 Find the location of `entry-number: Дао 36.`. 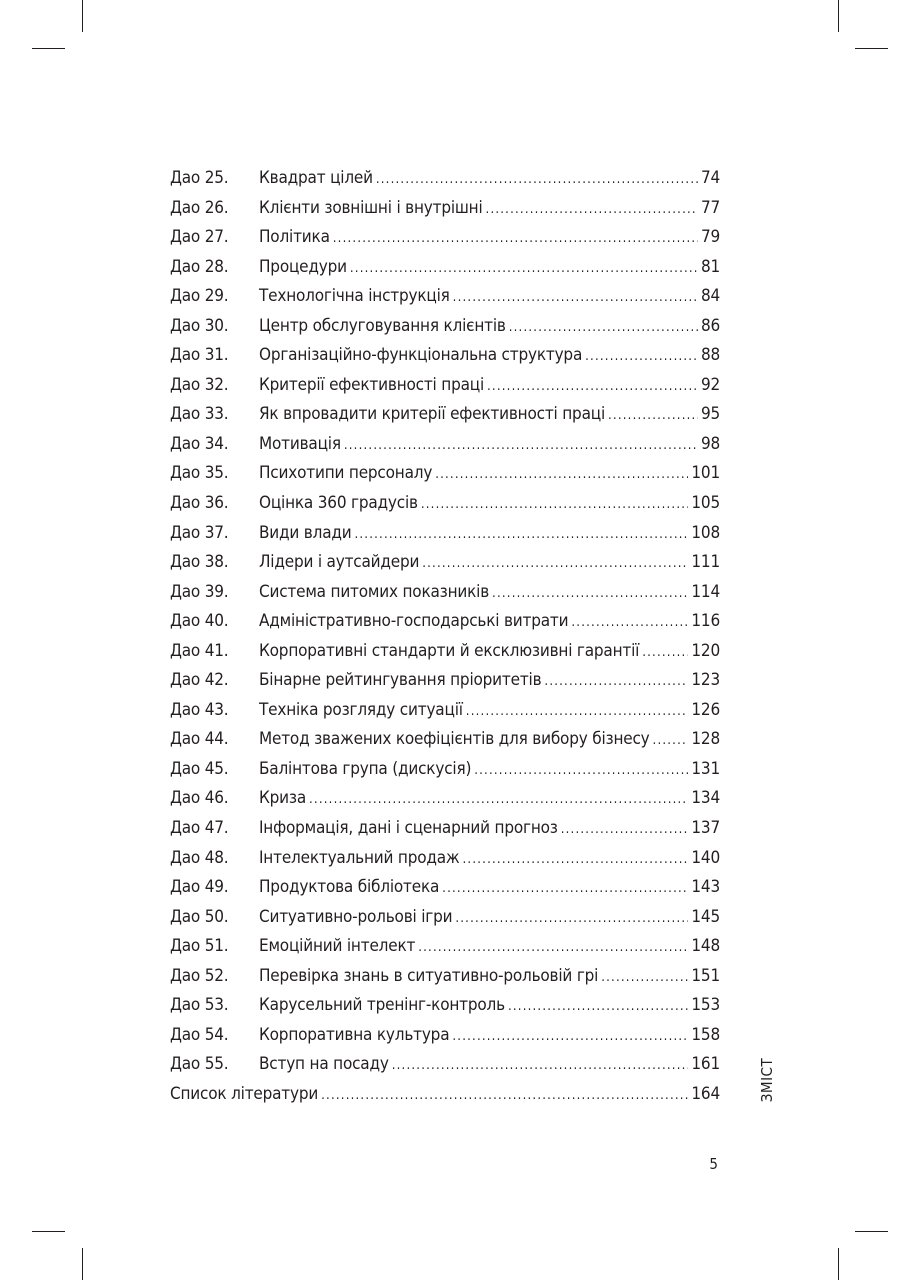

entry-number: Дао 36. is located at coordinates (199, 503).